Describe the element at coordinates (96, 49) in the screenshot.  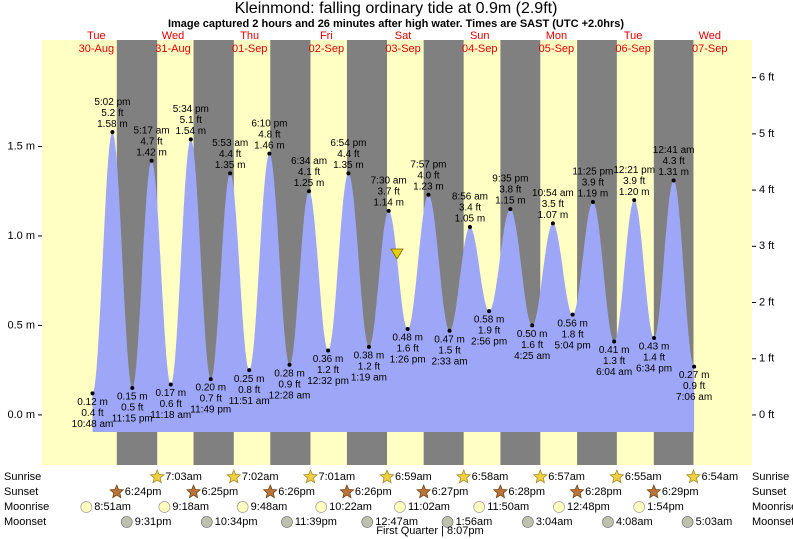
I see `day-date: 30-Aug` at that location.